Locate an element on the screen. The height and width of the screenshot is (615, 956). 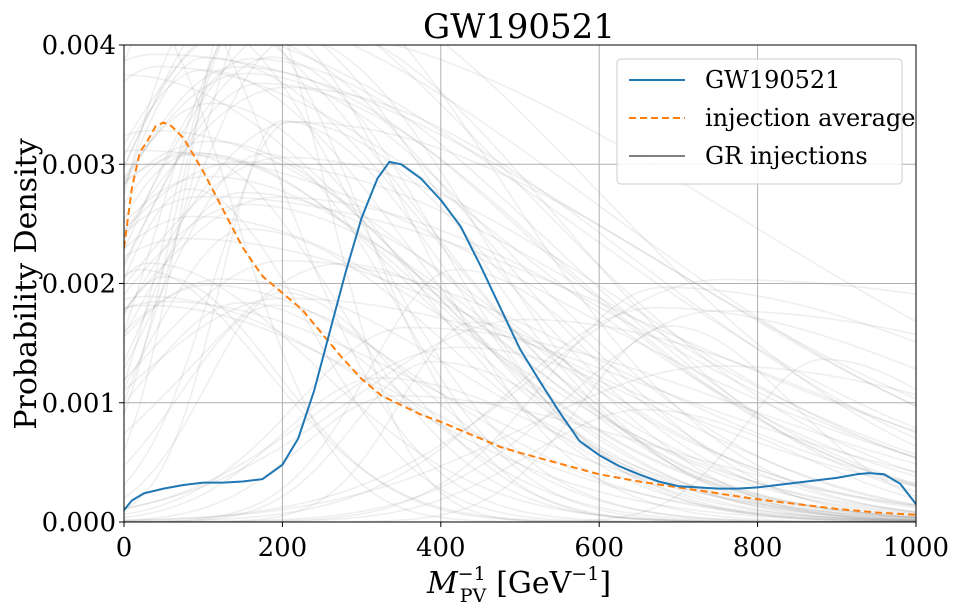
legend-label: GR injections is located at coordinates (786, 156).